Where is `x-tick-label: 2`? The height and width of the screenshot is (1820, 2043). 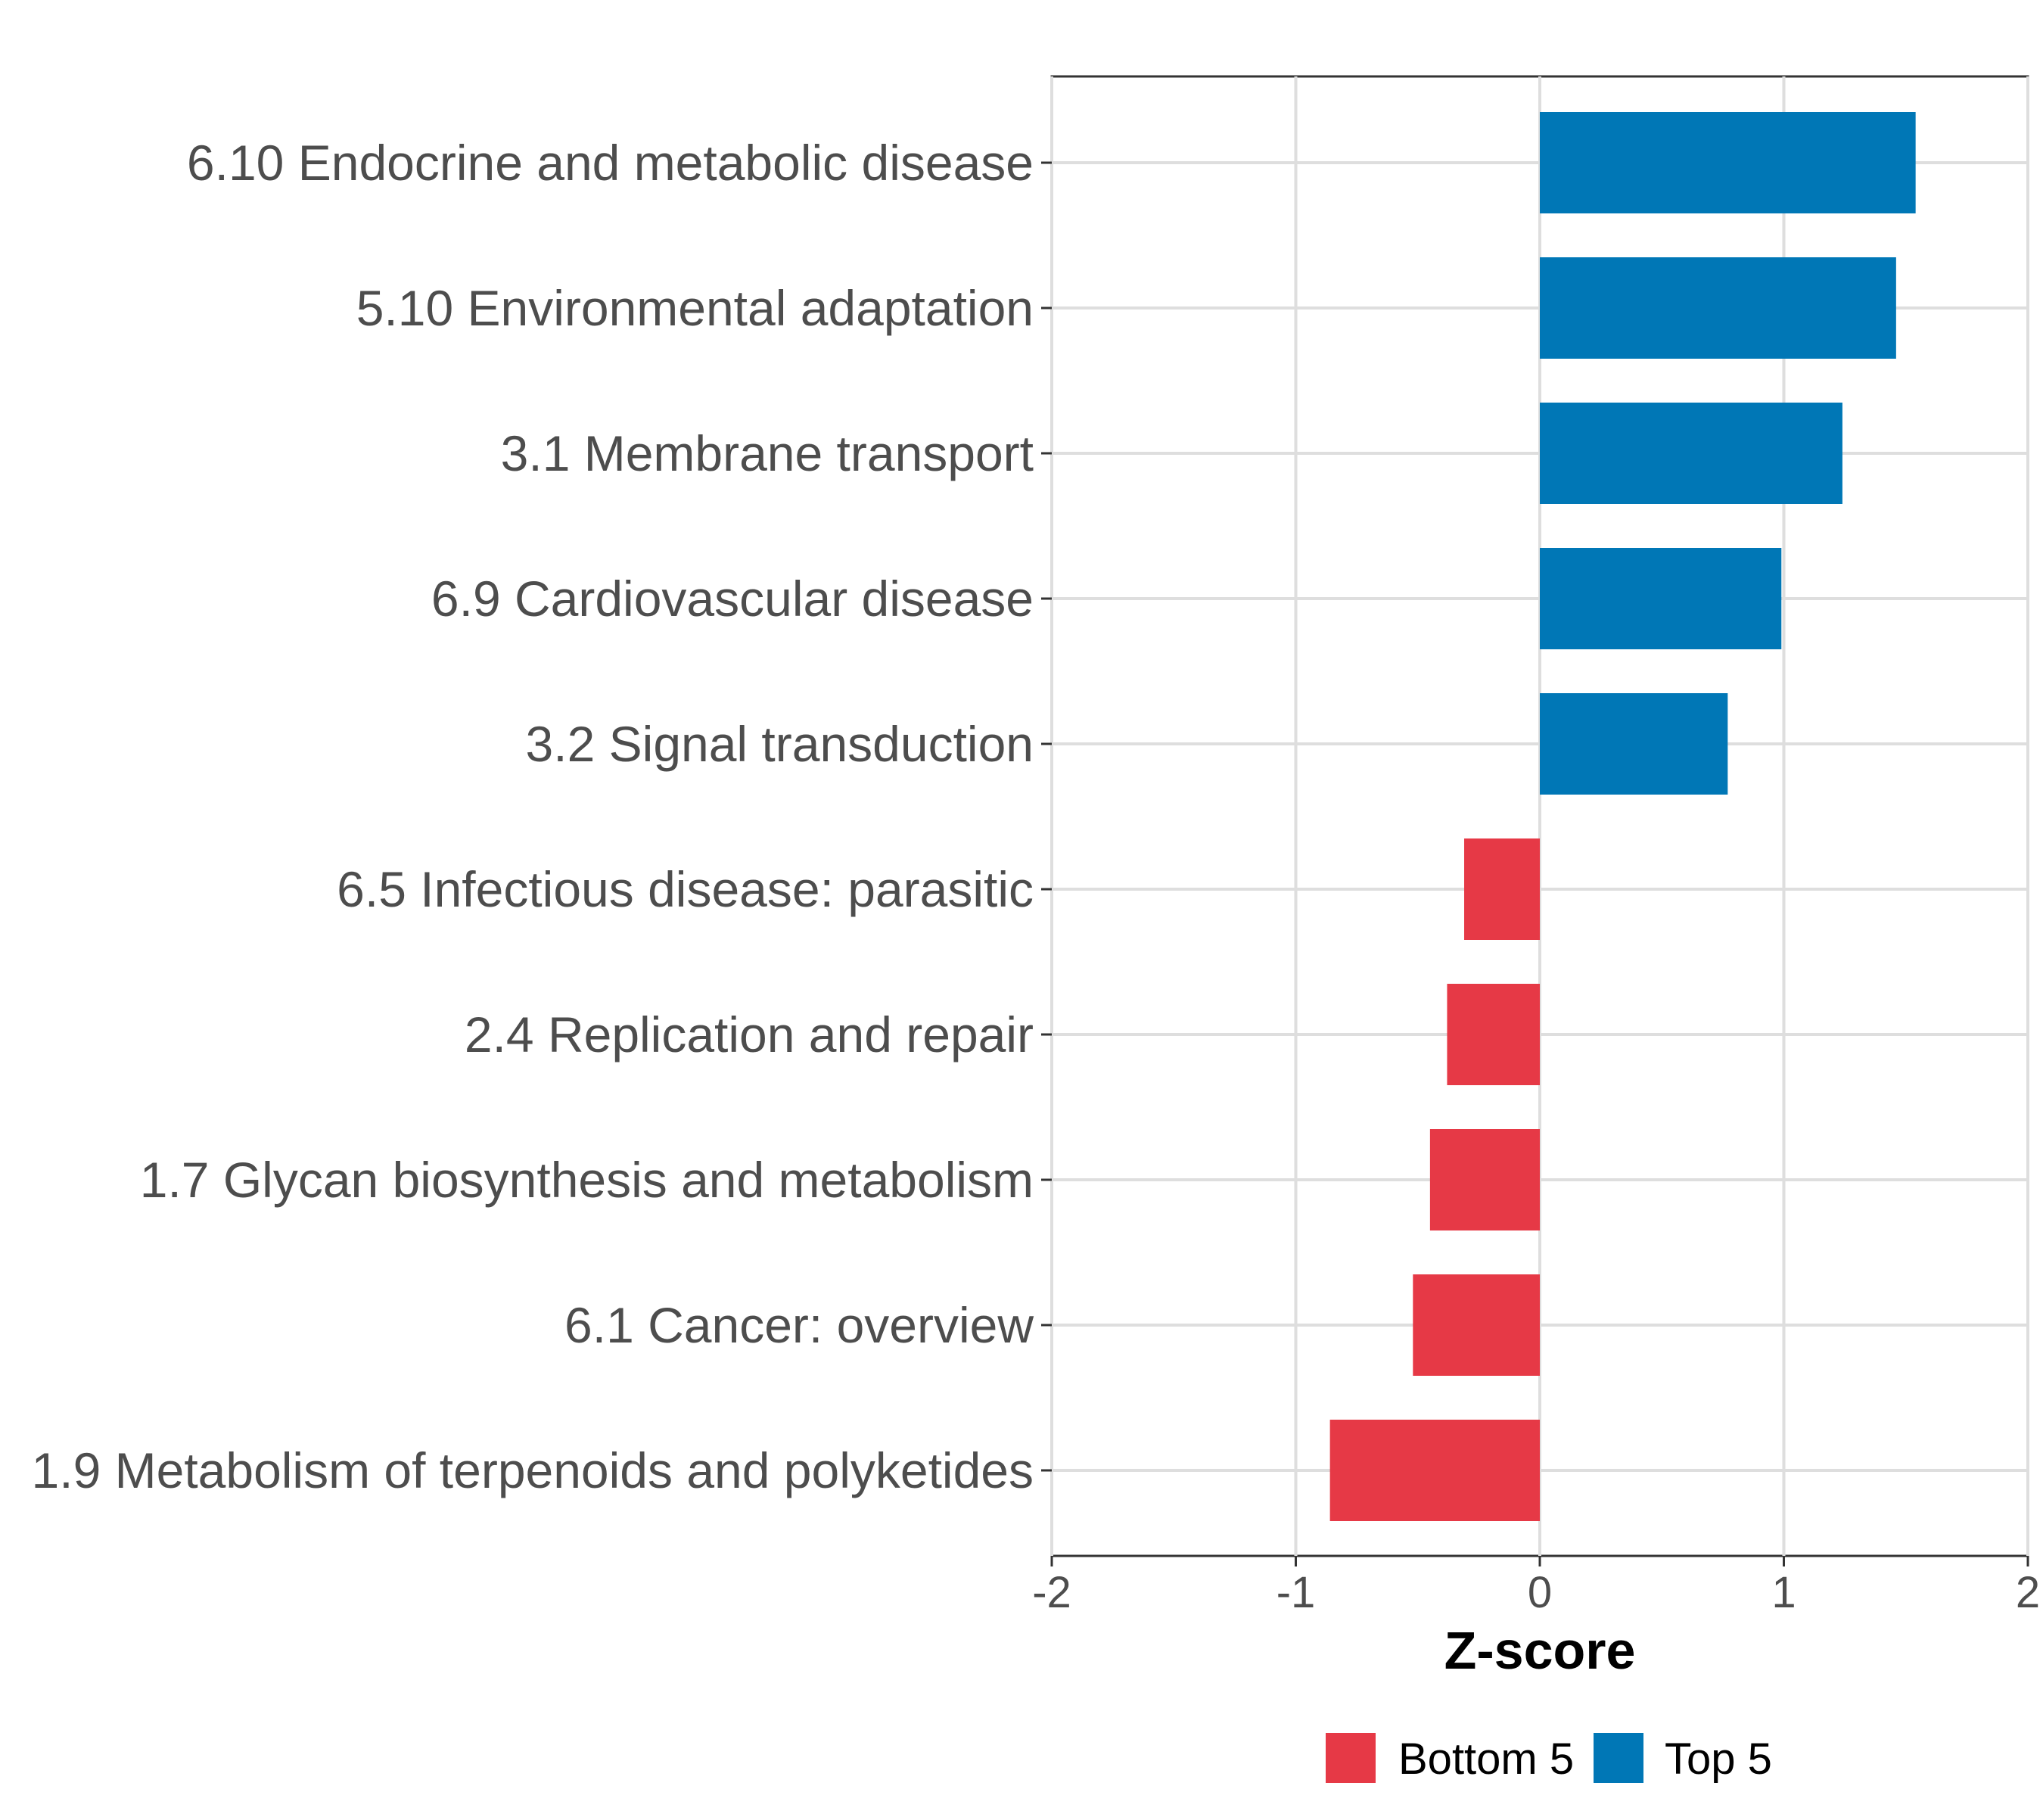
x-tick-label: 2 is located at coordinates (2028, 1592).